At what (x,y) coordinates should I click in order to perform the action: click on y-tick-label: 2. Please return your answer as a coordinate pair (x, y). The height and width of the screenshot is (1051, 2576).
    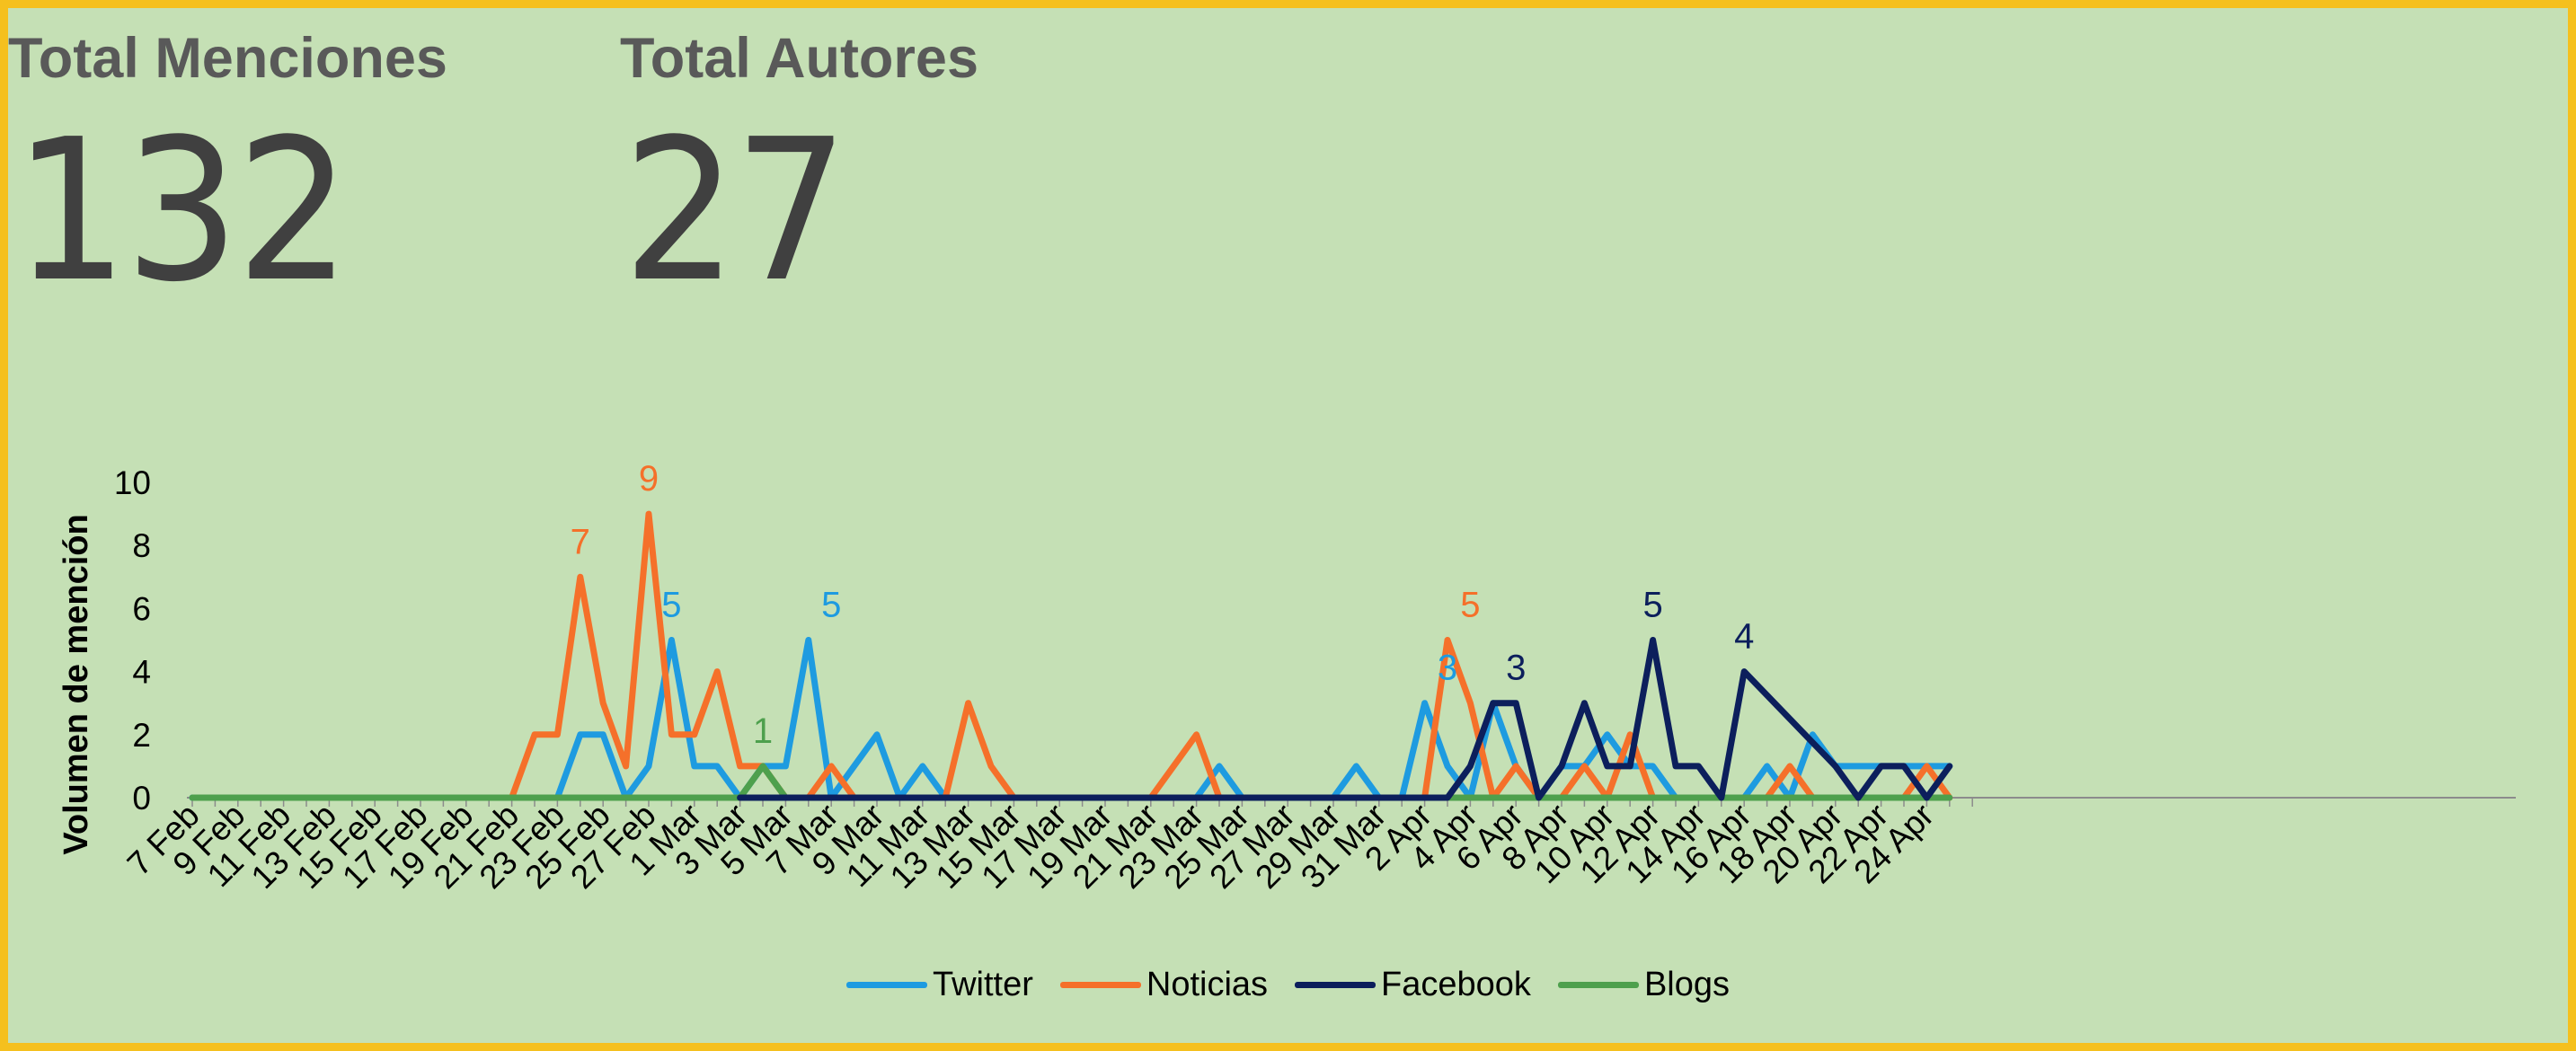
    Looking at the image, I should click on (142, 735).